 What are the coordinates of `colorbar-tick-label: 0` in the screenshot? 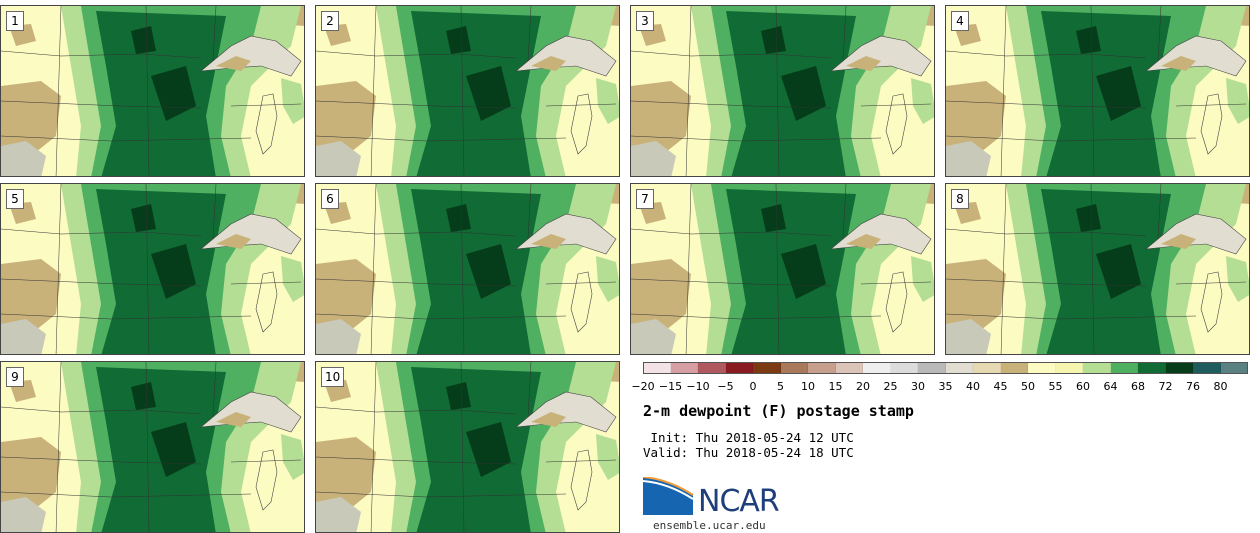 It's located at (753, 386).